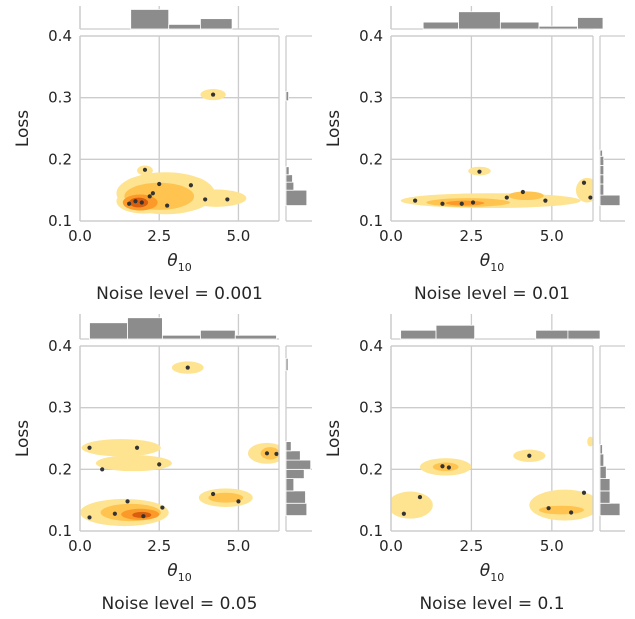  I want to click on subplot-title: Noise level = 0.01, so click(492, 294).